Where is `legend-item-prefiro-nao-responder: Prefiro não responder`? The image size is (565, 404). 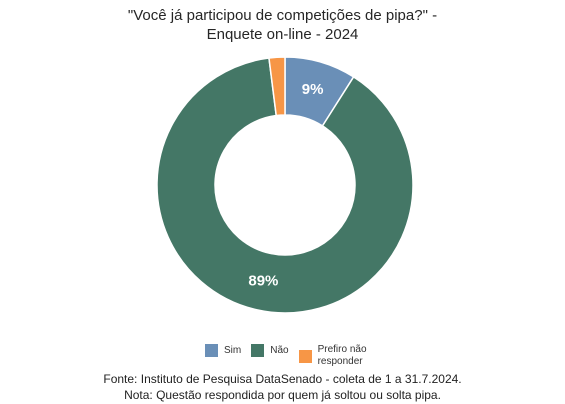
legend-item-prefiro-nao-responder: Prefiro não responder is located at coordinates (338, 356).